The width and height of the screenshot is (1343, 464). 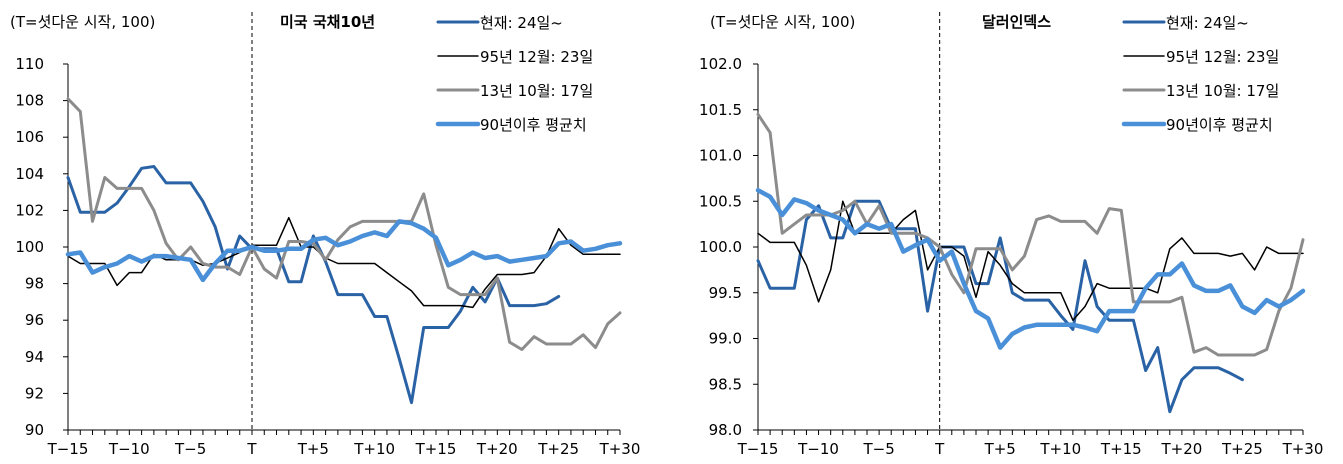 What do you see at coordinates (720, 64) in the screenshot?
I see `y-tick-label: 102.0` at bounding box center [720, 64].